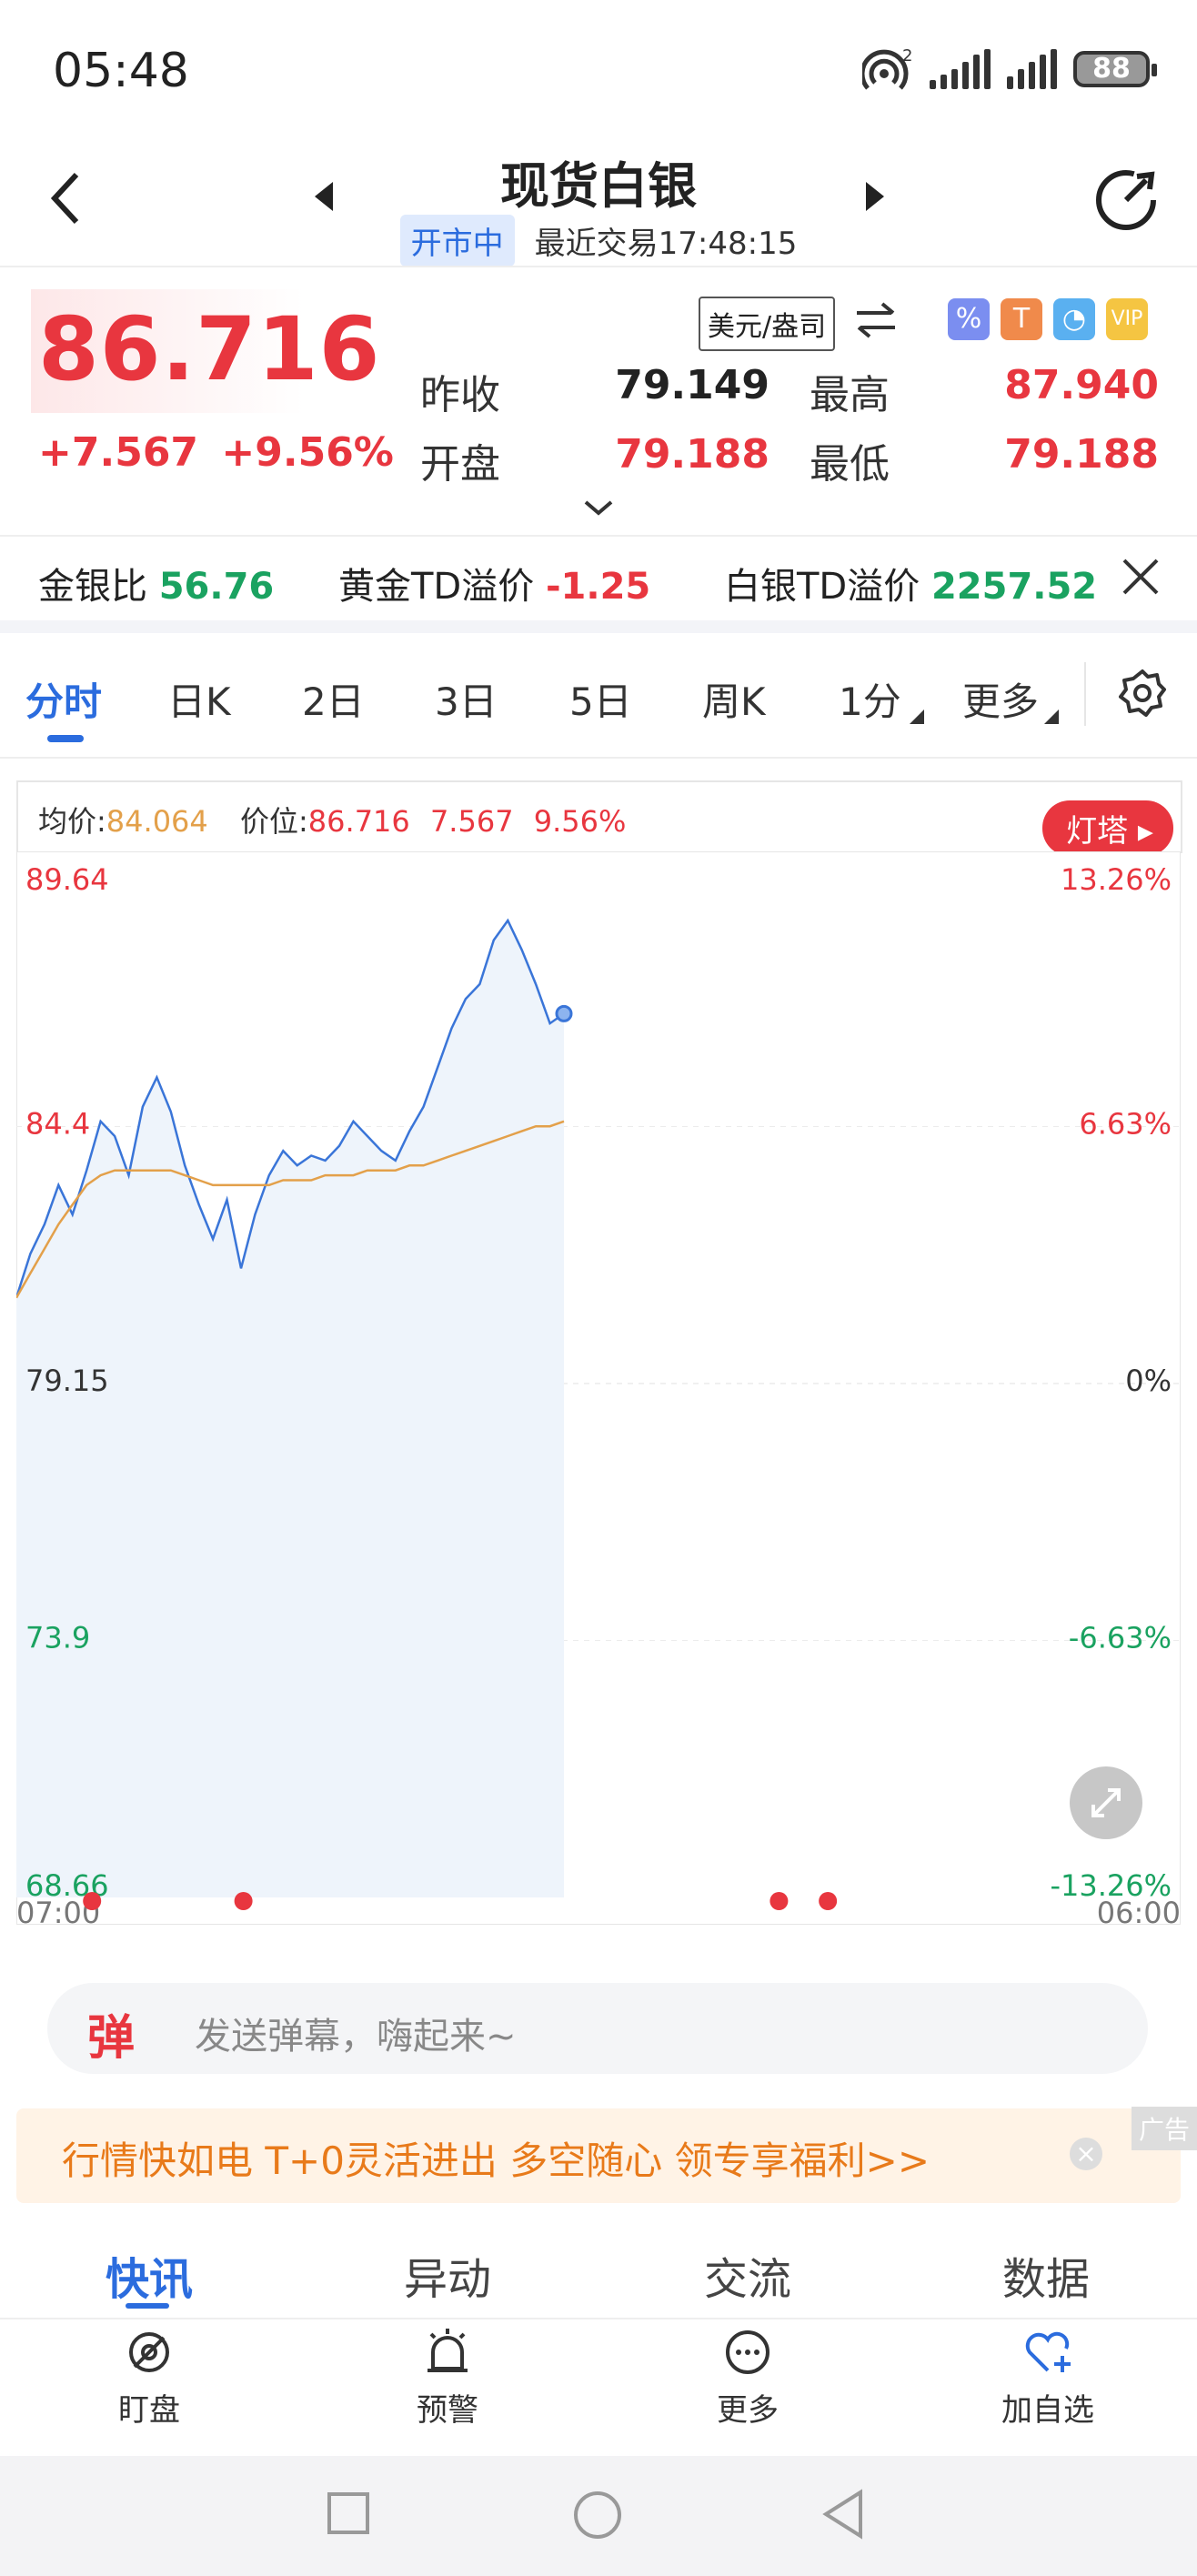 The width and height of the screenshot is (1197, 2576). Describe the element at coordinates (1116, 879) in the screenshot. I see `y-pct-tick-label: 13.26%` at that location.